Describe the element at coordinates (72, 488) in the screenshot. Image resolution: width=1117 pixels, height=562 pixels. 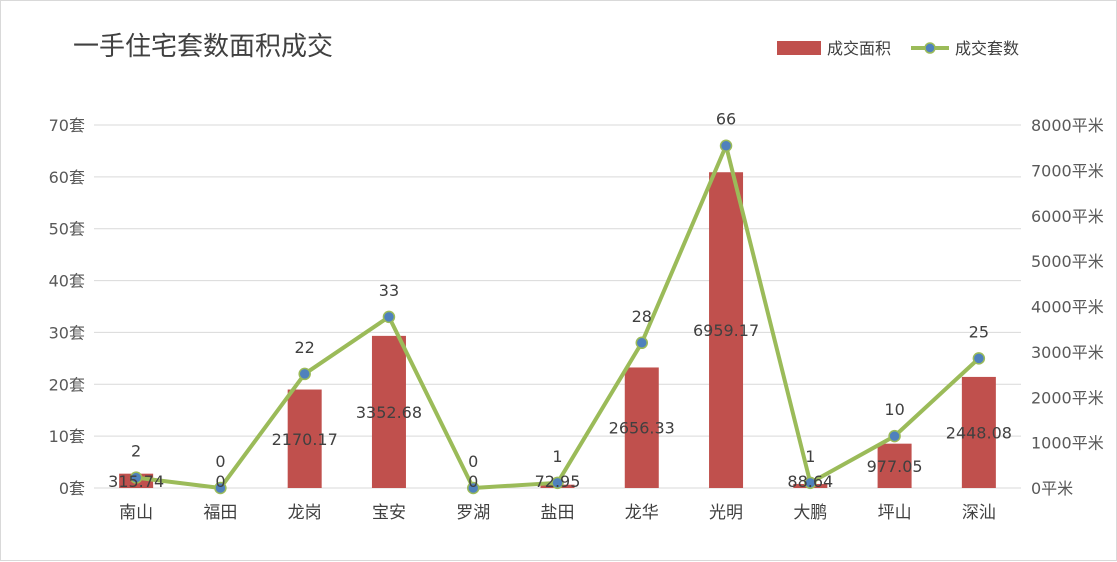
I see `y-left-tick-label: 0套` at that location.